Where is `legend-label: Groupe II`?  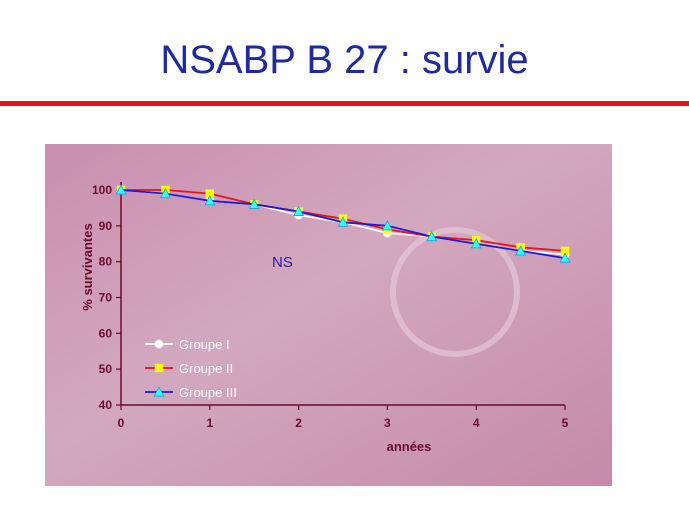
legend-label: Groupe II is located at coordinates (206, 368).